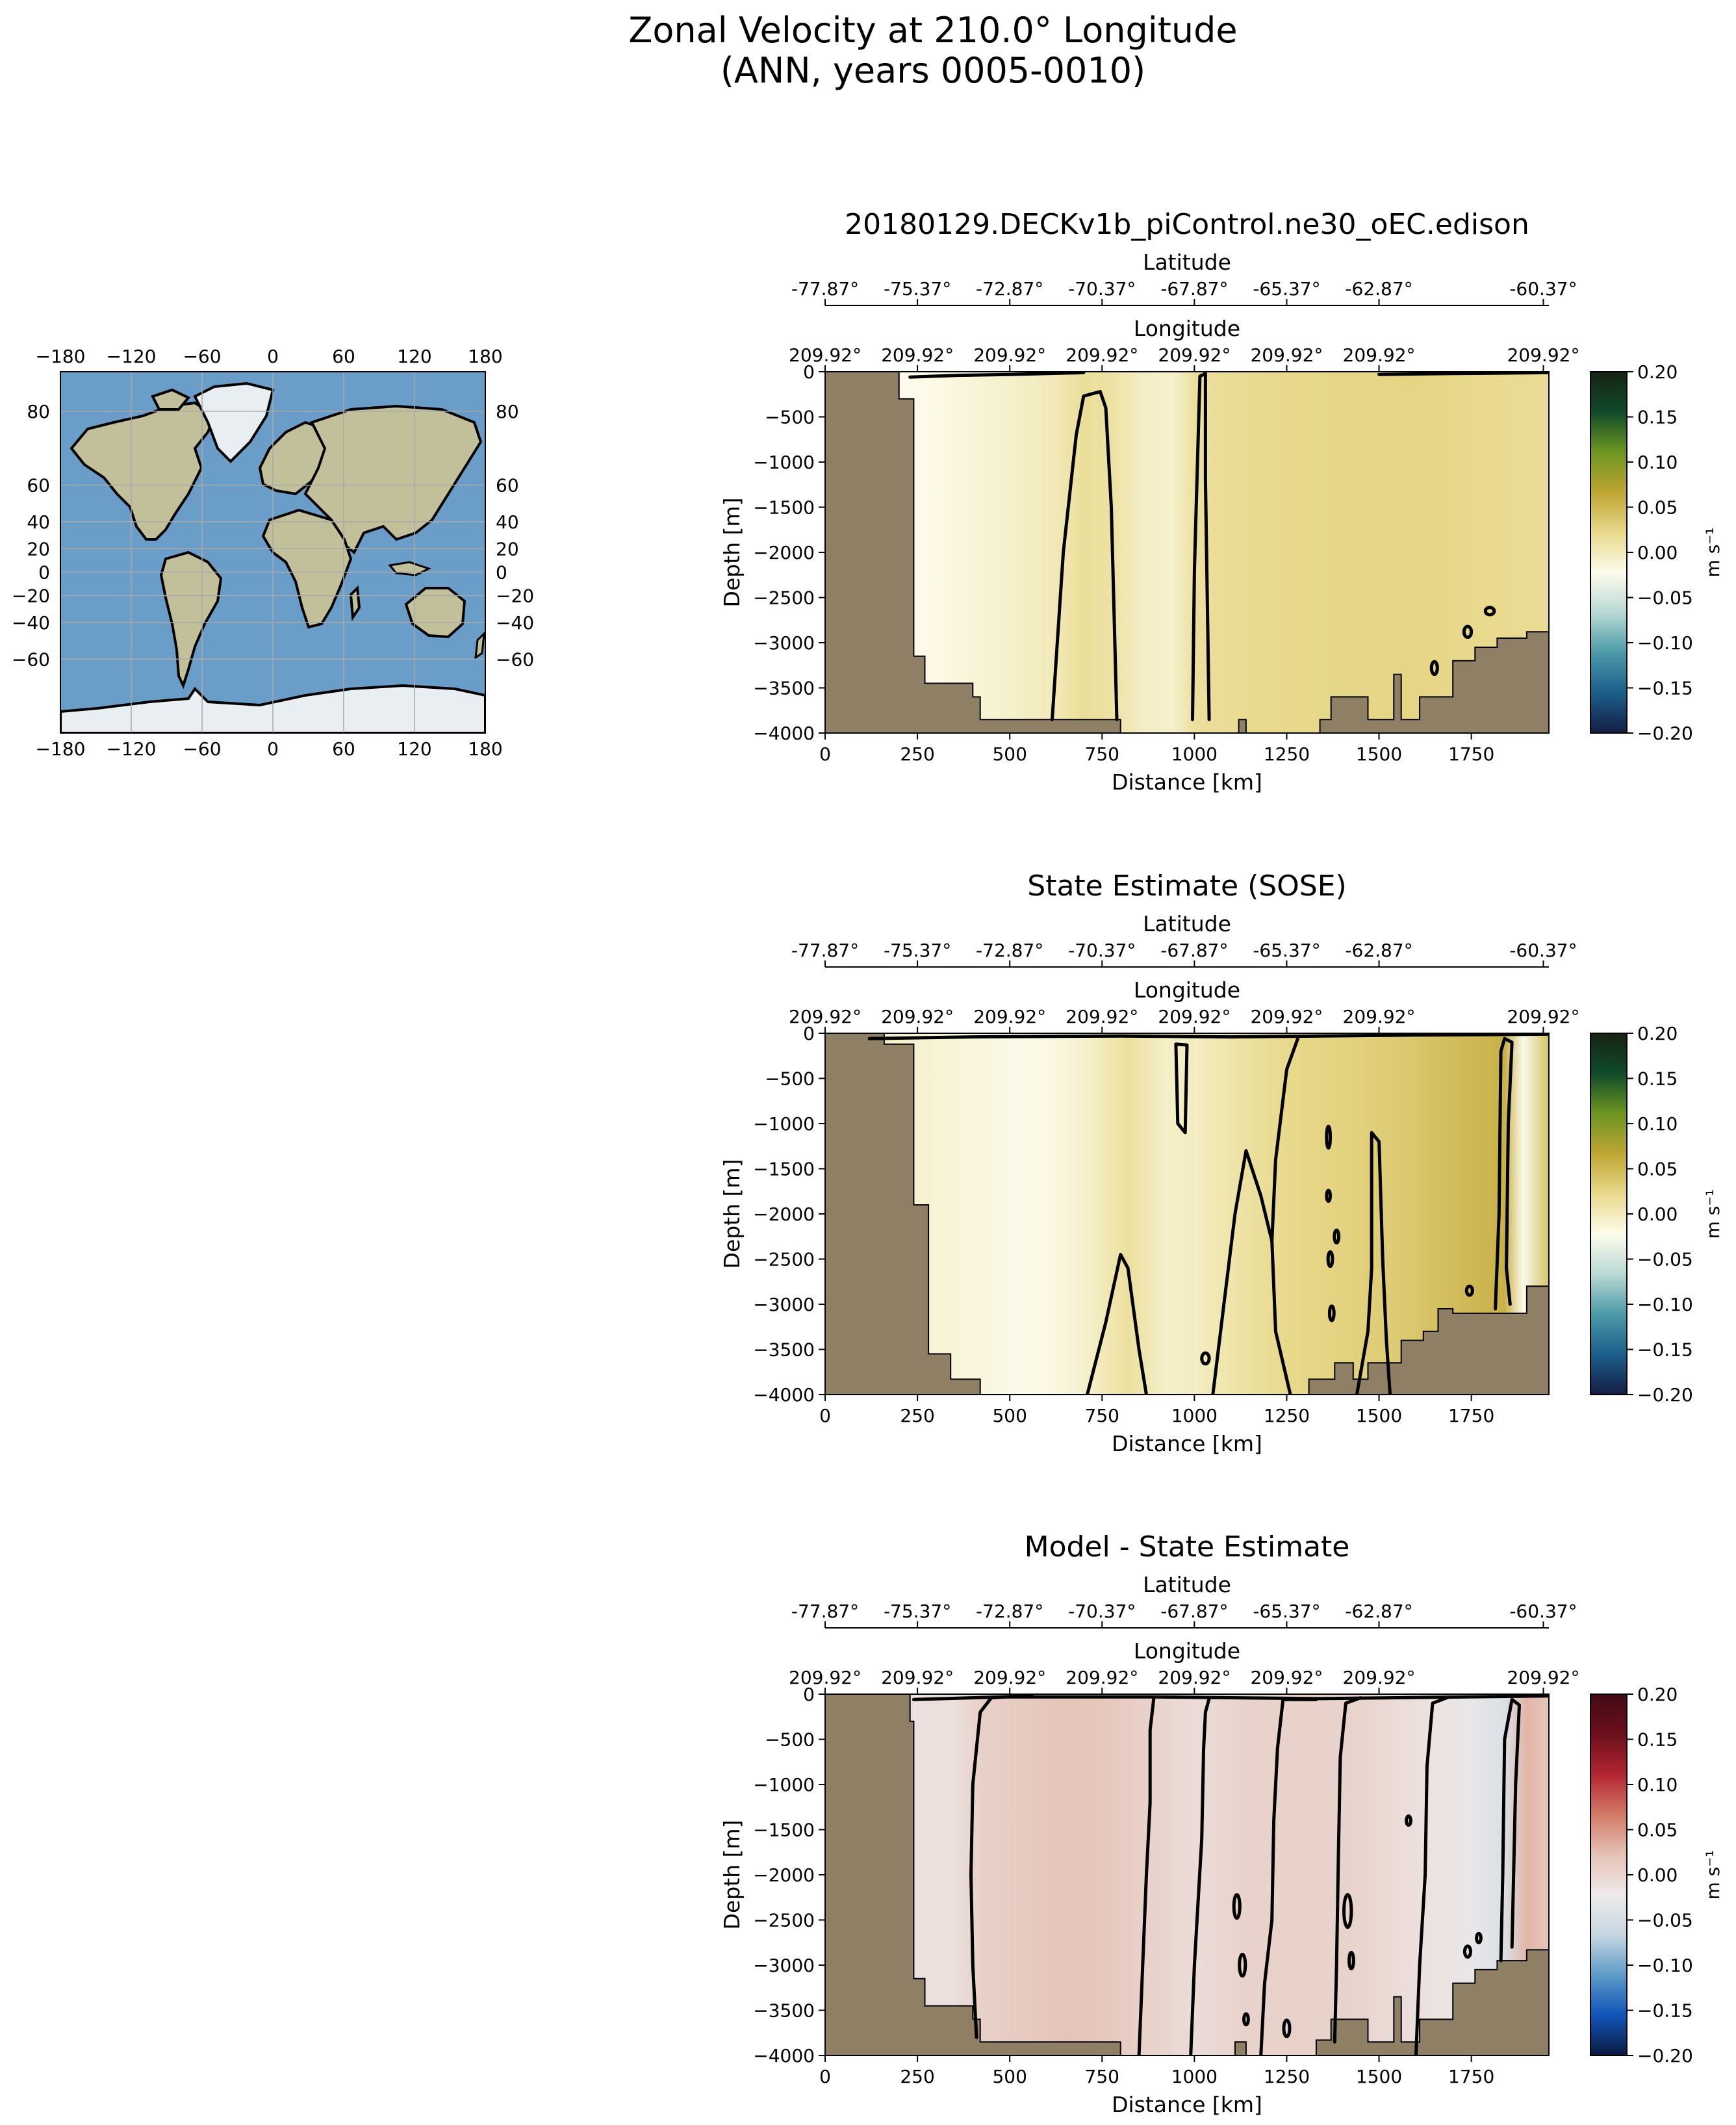  What do you see at coordinates (143, 471) in the screenshot?
I see `map-land-north-america` at bounding box center [143, 471].